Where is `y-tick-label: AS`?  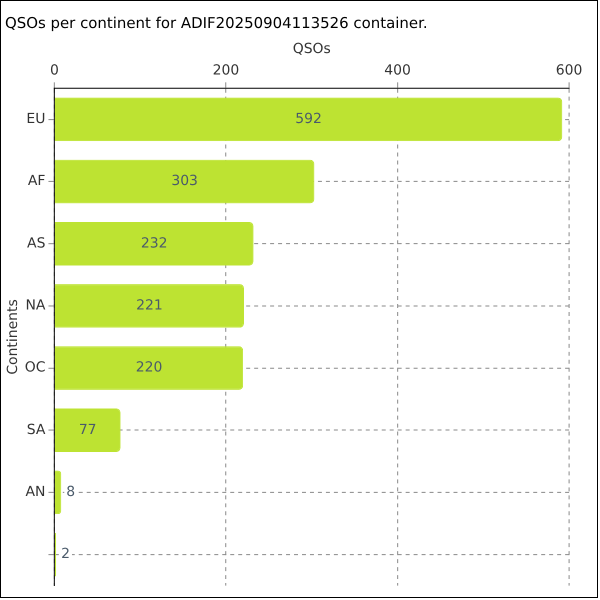 y-tick-label: AS is located at coordinates (36, 243).